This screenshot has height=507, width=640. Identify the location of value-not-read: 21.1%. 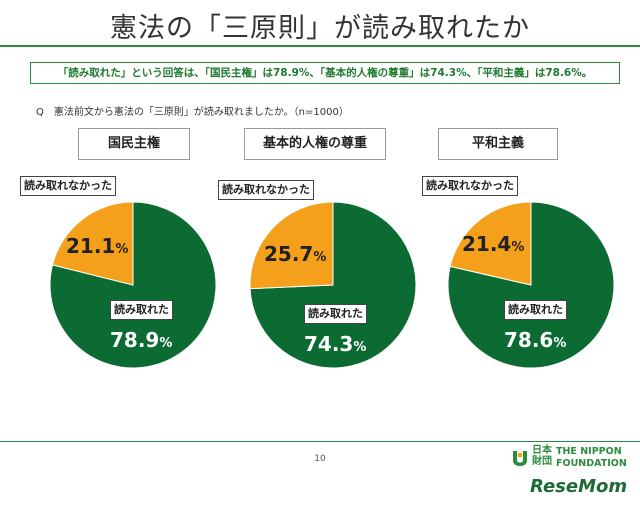
(97, 246).